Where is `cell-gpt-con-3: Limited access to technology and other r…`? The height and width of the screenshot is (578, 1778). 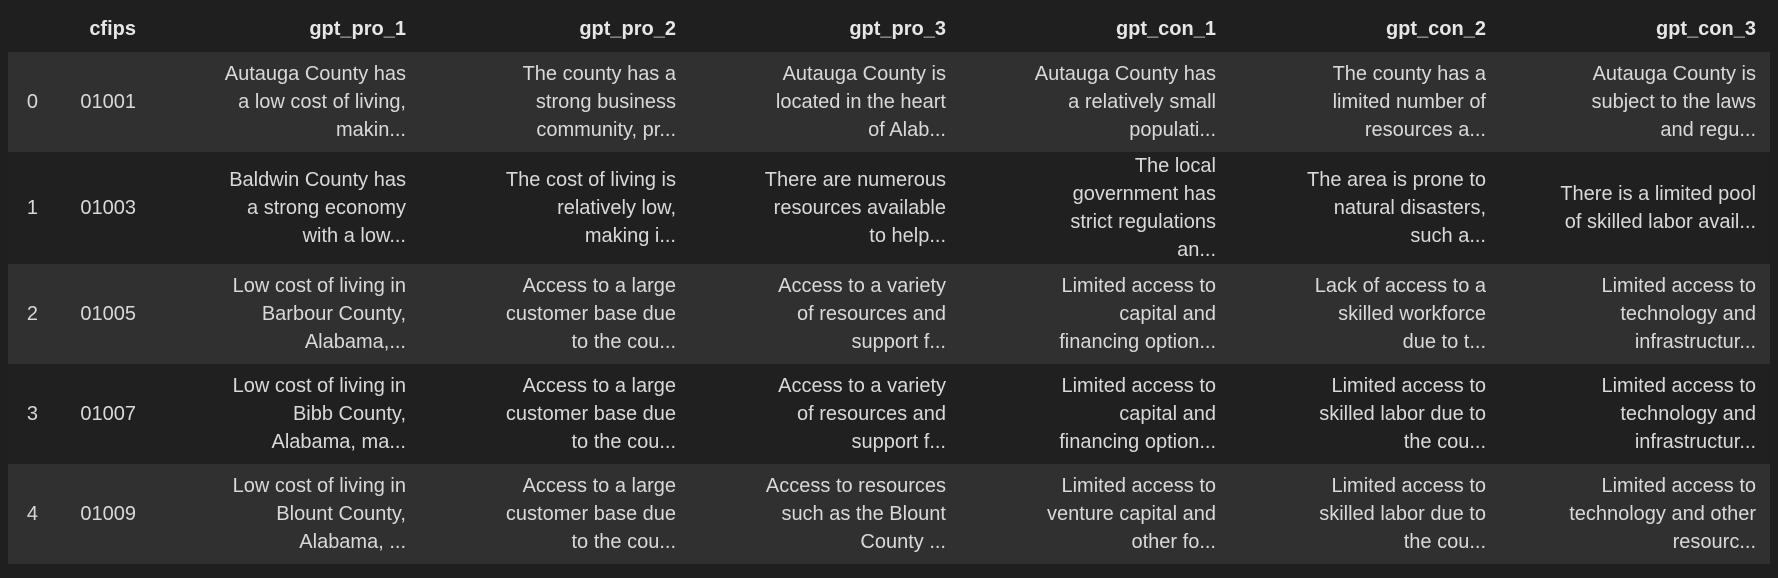 cell-gpt-con-3: Limited access to technology and other r… is located at coordinates (1635, 514).